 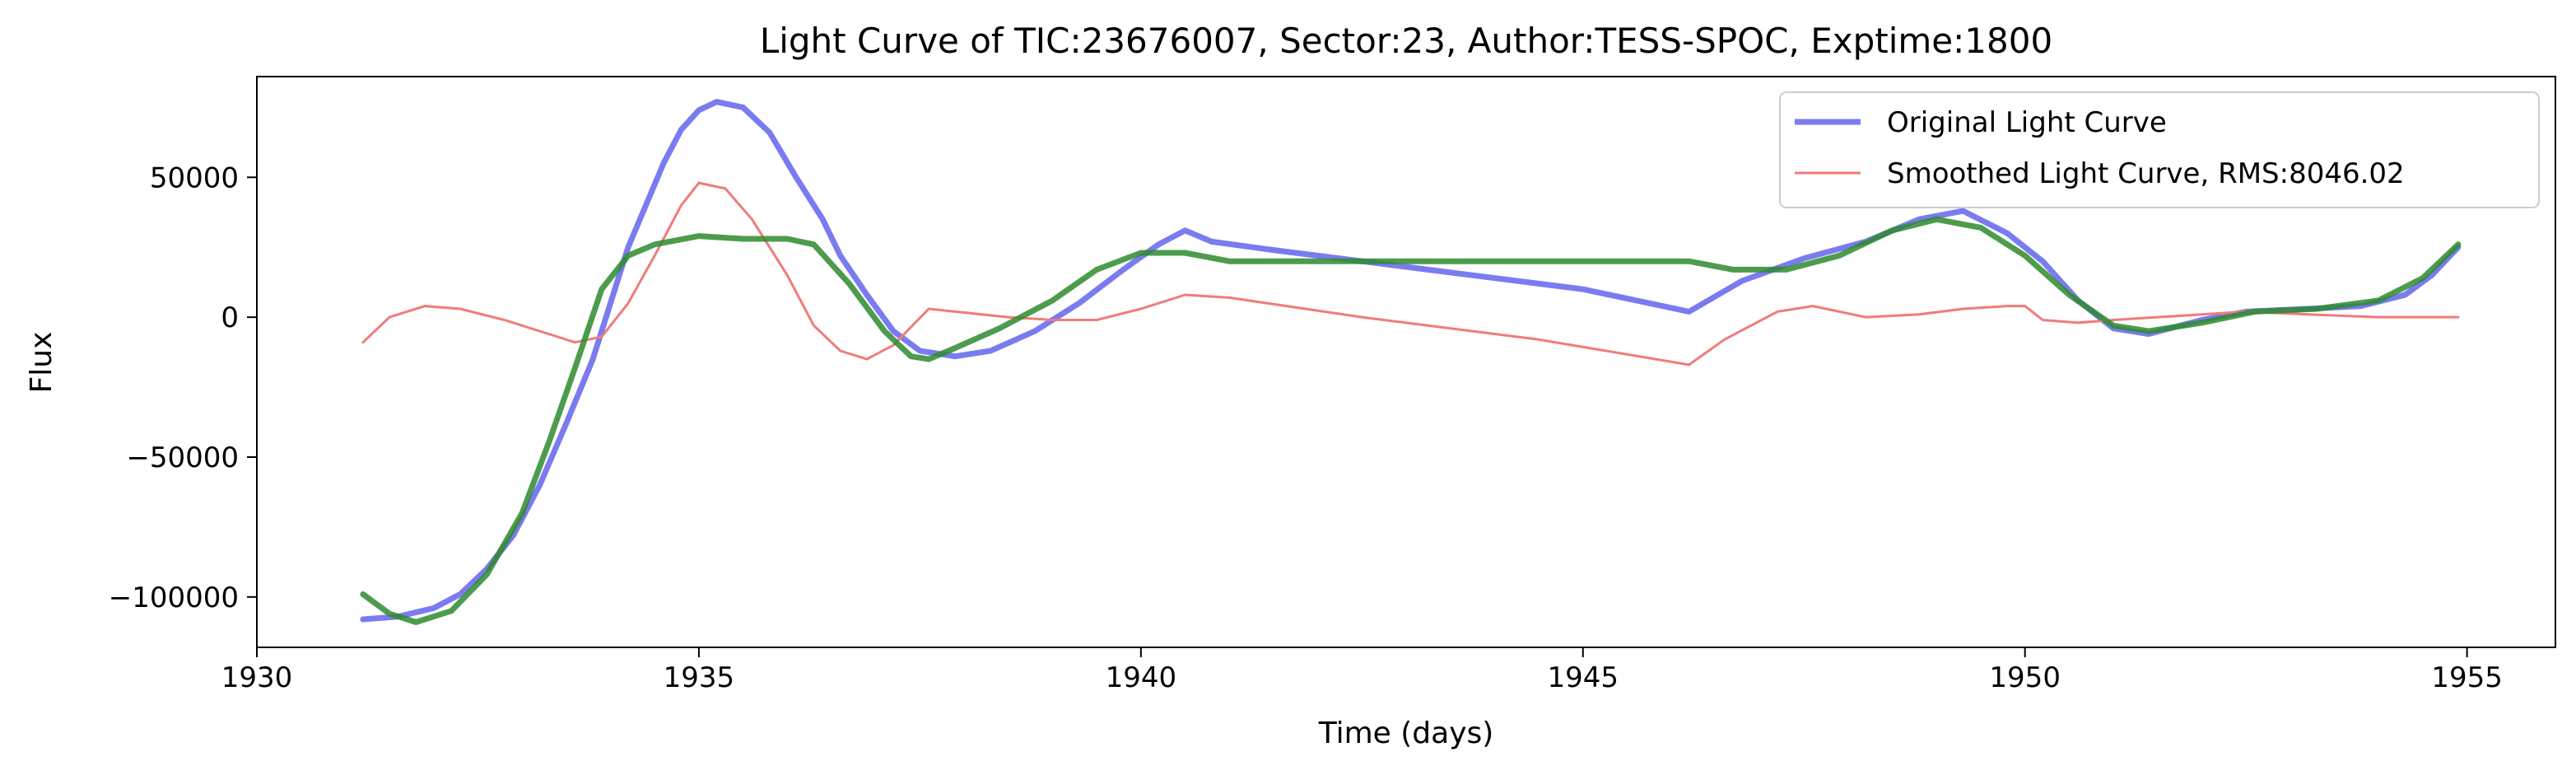 What do you see at coordinates (1141, 677) in the screenshot?
I see `x-tick-label: 1940` at bounding box center [1141, 677].